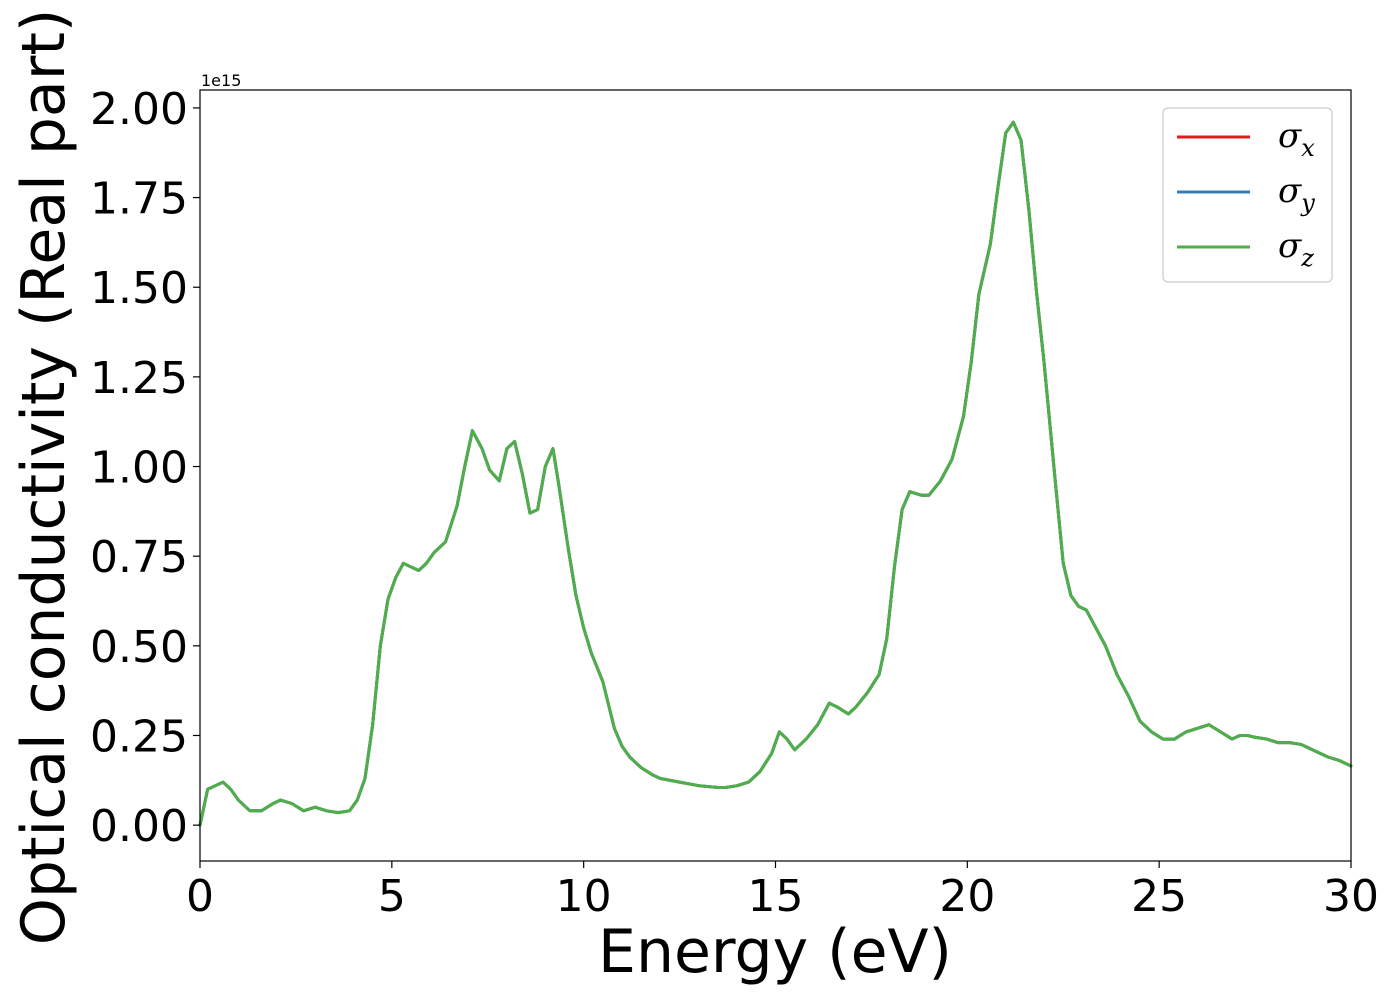 This screenshot has width=1400, height=1000. What do you see at coordinates (1296, 139) in the screenshot?
I see `legend-label: σx` at bounding box center [1296, 139].